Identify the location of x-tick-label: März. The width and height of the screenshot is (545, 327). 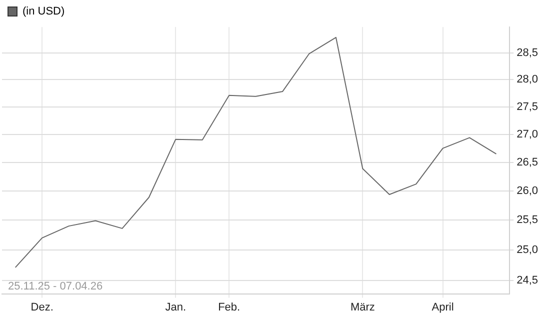
(362, 307).